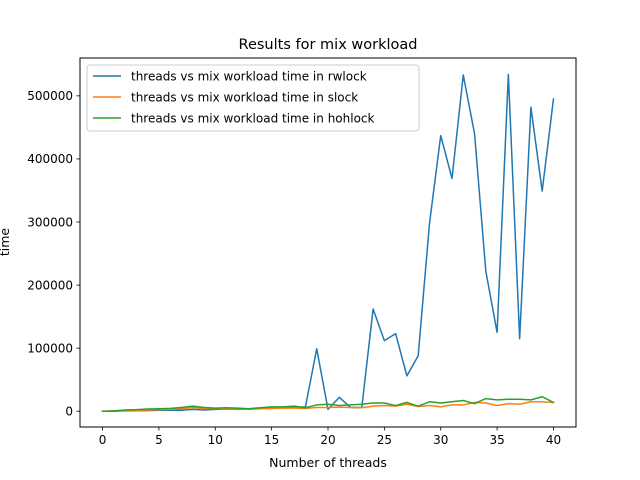  What do you see at coordinates (50, 222) in the screenshot?
I see `y-tick-label: 300000` at bounding box center [50, 222].